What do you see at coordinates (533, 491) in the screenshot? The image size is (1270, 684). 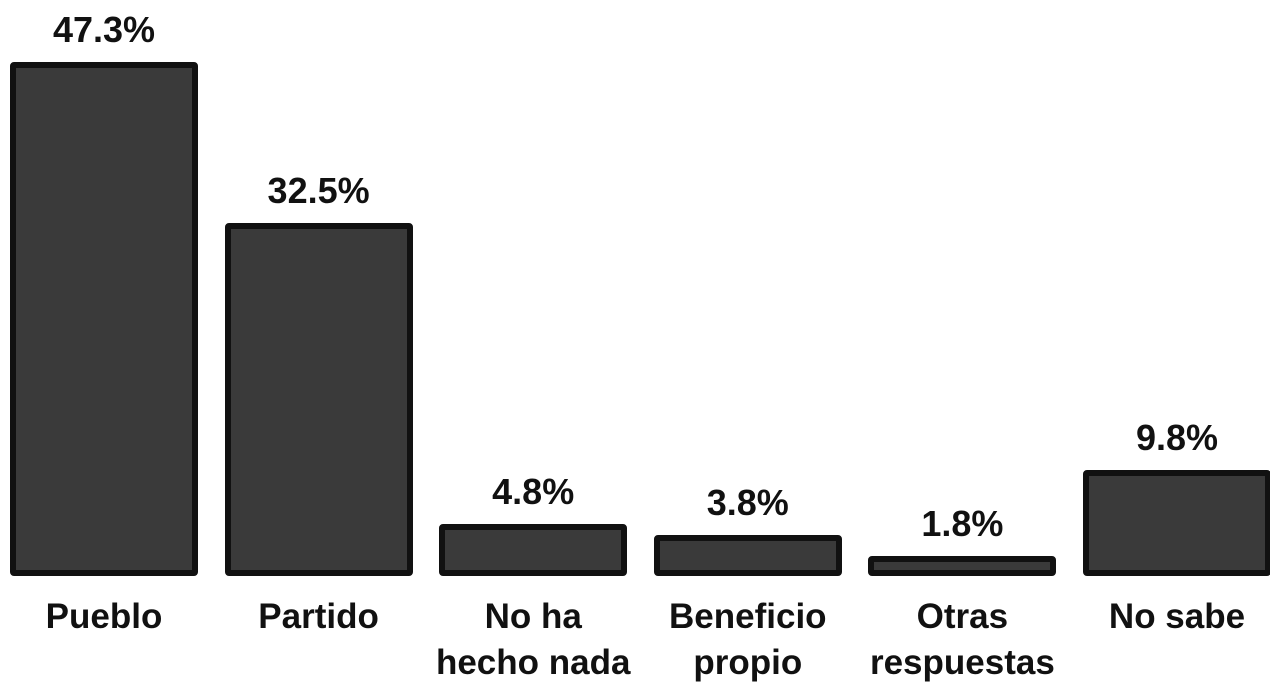 I see `value-label: 4.8%` at bounding box center [533, 491].